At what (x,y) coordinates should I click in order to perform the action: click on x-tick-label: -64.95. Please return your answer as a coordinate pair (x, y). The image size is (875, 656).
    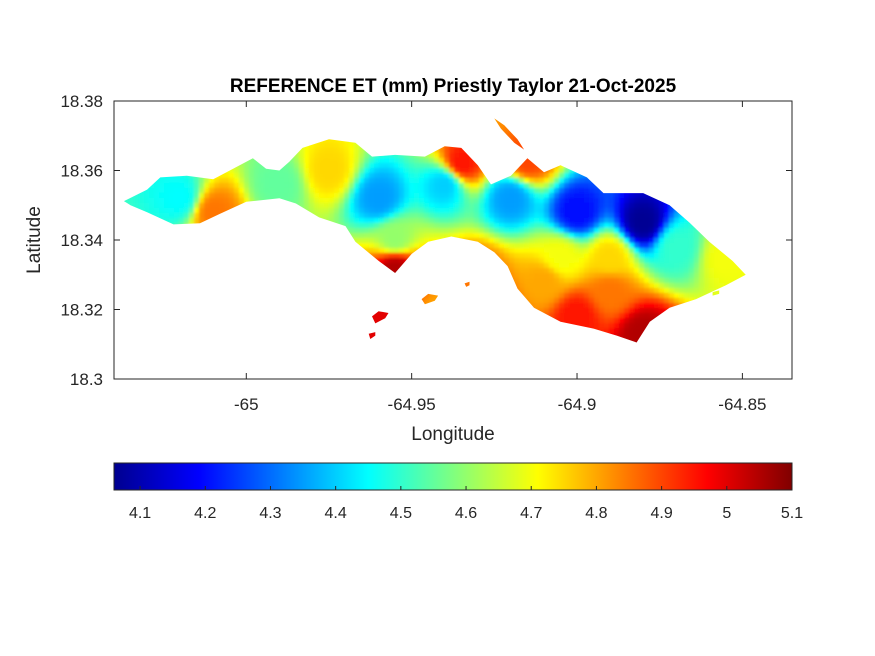
    Looking at the image, I should click on (412, 404).